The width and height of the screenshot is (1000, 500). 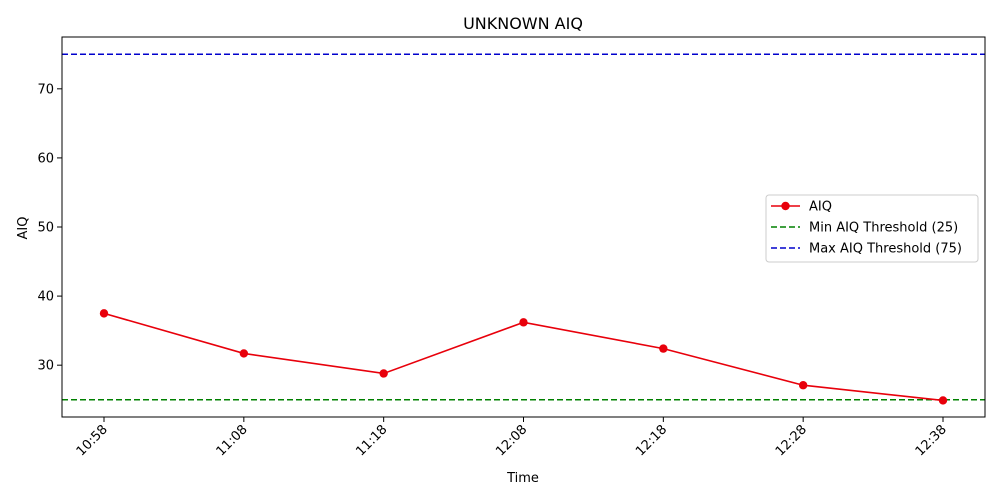 What do you see at coordinates (820, 207) in the screenshot?
I see `legend-label: AIQ` at bounding box center [820, 207].